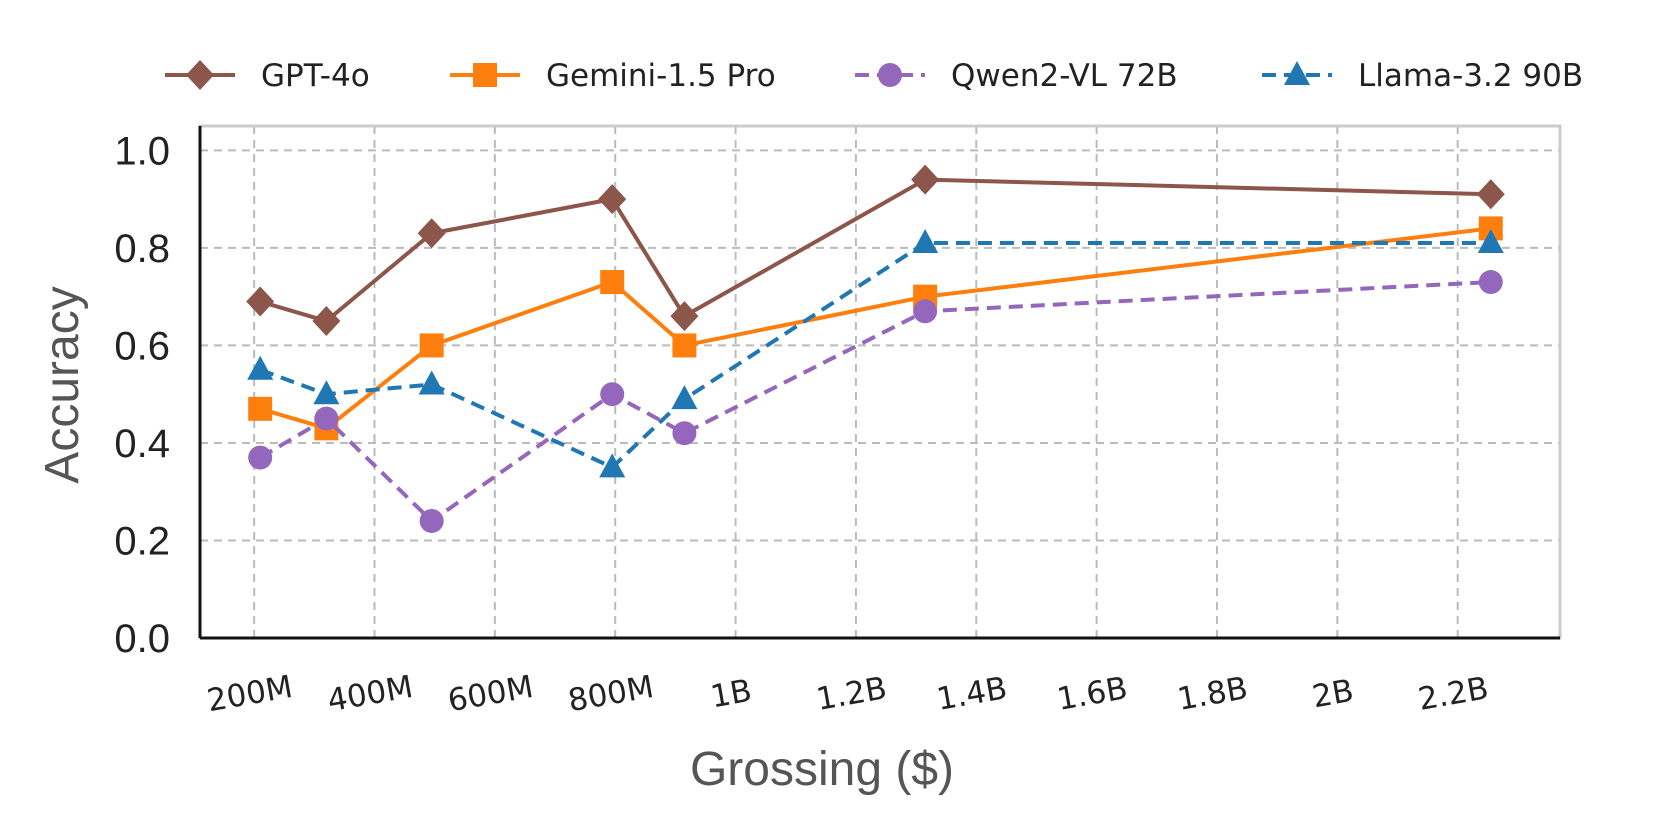 This screenshot has height=830, width=1661. What do you see at coordinates (142, 151) in the screenshot?
I see `y-tick-label: 1.0` at bounding box center [142, 151].